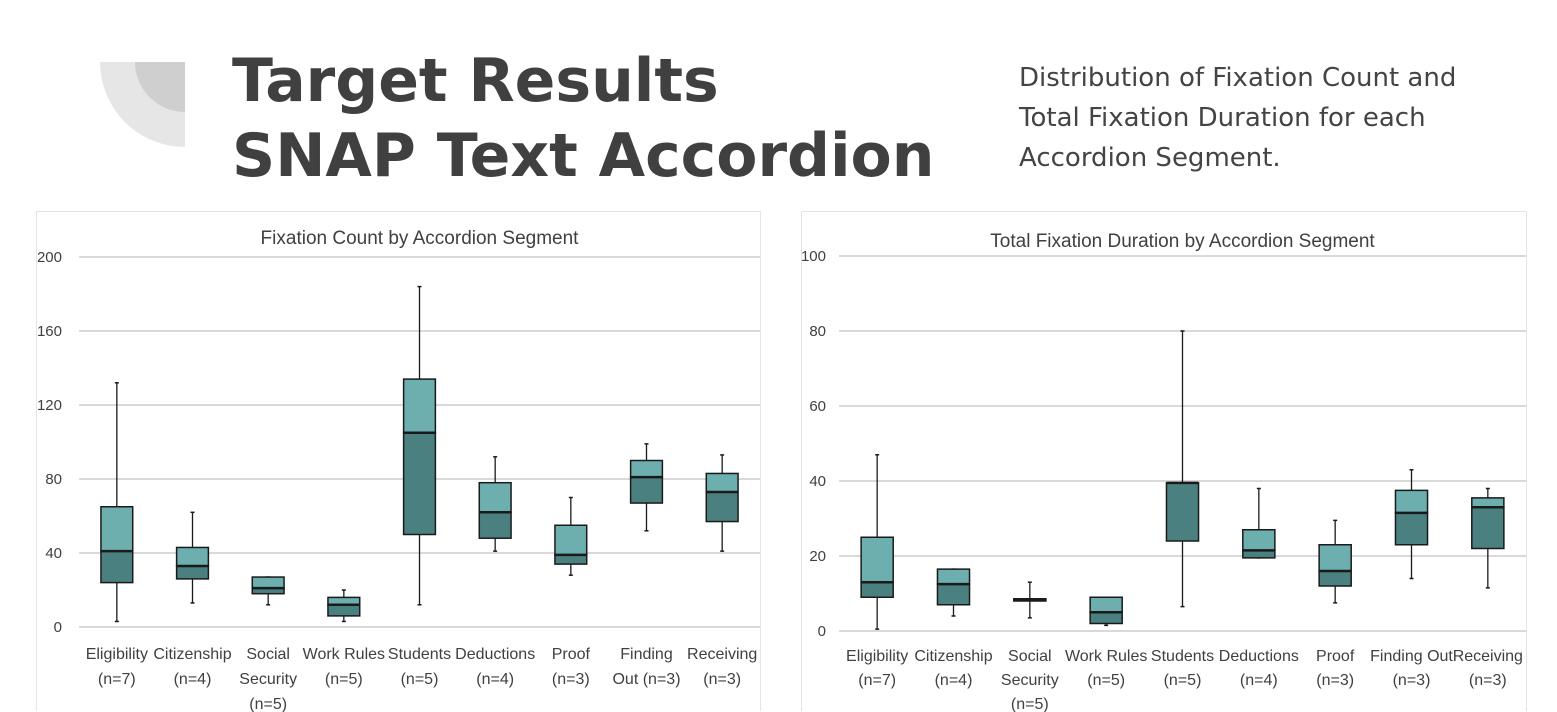 Image resolution: width=1557 pixels, height=712 pixels. Describe the element at coordinates (583, 156) in the screenshot. I see `page-title-line-2: SNAP Text Accordion` at that location.